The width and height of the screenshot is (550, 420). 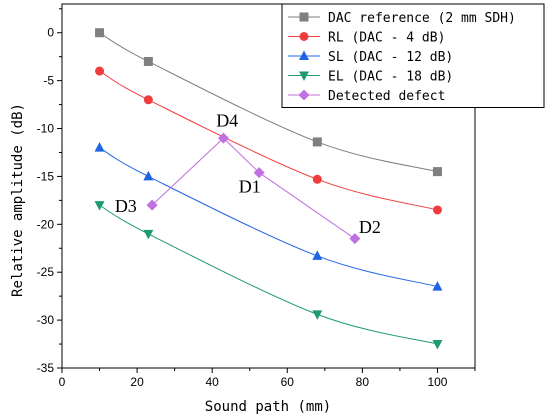 What do you see at coordinates (50, 33) in the screenshot?
I see `y-tick-label: 0` at bounding box center [50, 33].